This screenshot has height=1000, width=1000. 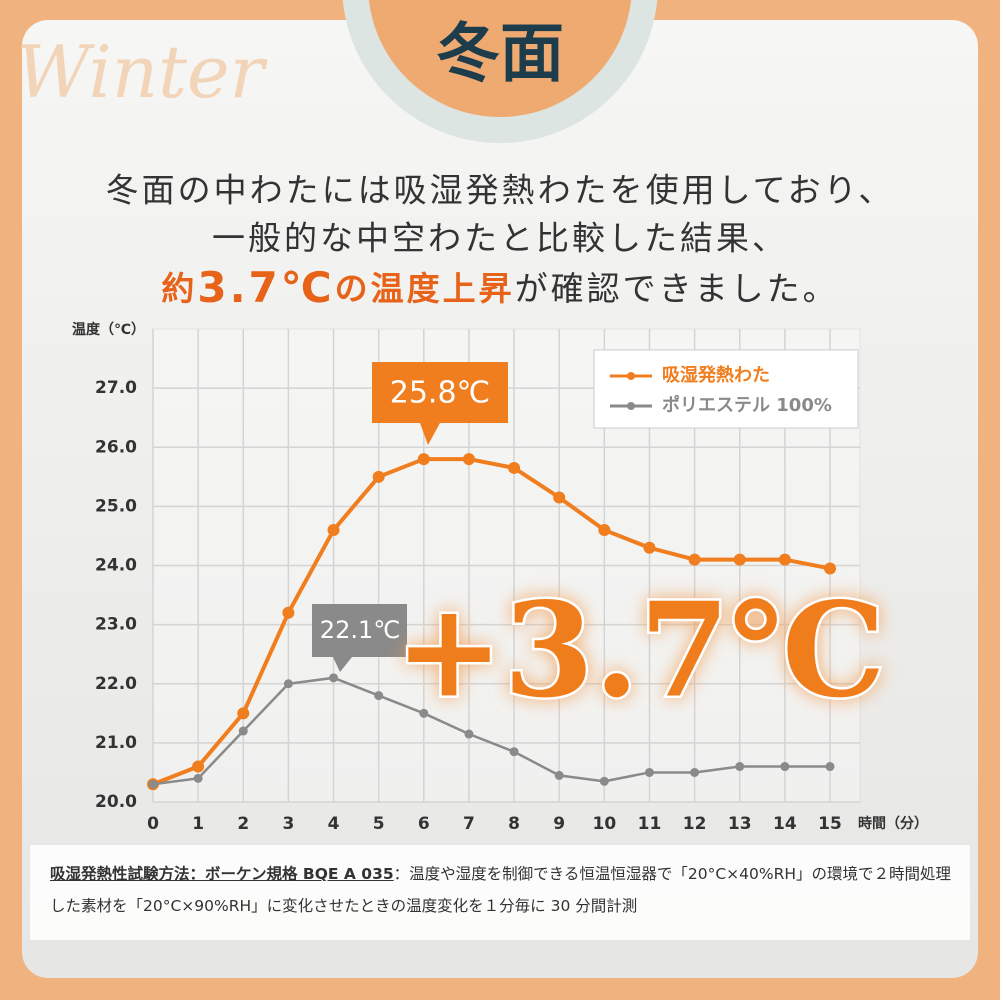 I want to click on x-tick-label: 4, so click(x=334, y=824).